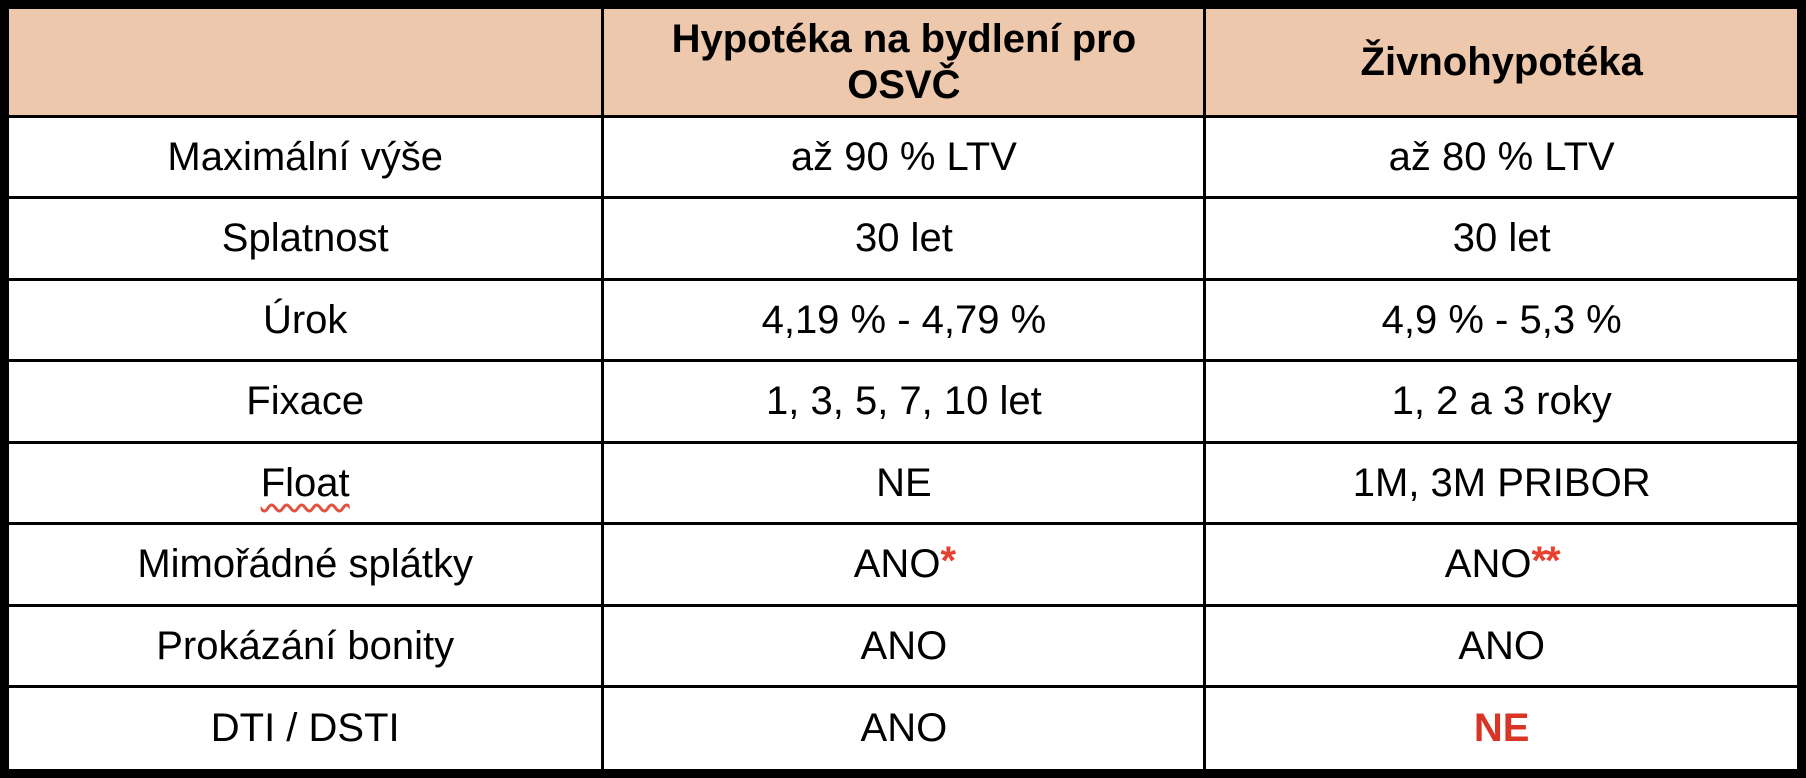 This screenshot has width=1806, height=778. I want to click on cell-zivno: 4,9 % - 5,3 %, so click(1503, 320).